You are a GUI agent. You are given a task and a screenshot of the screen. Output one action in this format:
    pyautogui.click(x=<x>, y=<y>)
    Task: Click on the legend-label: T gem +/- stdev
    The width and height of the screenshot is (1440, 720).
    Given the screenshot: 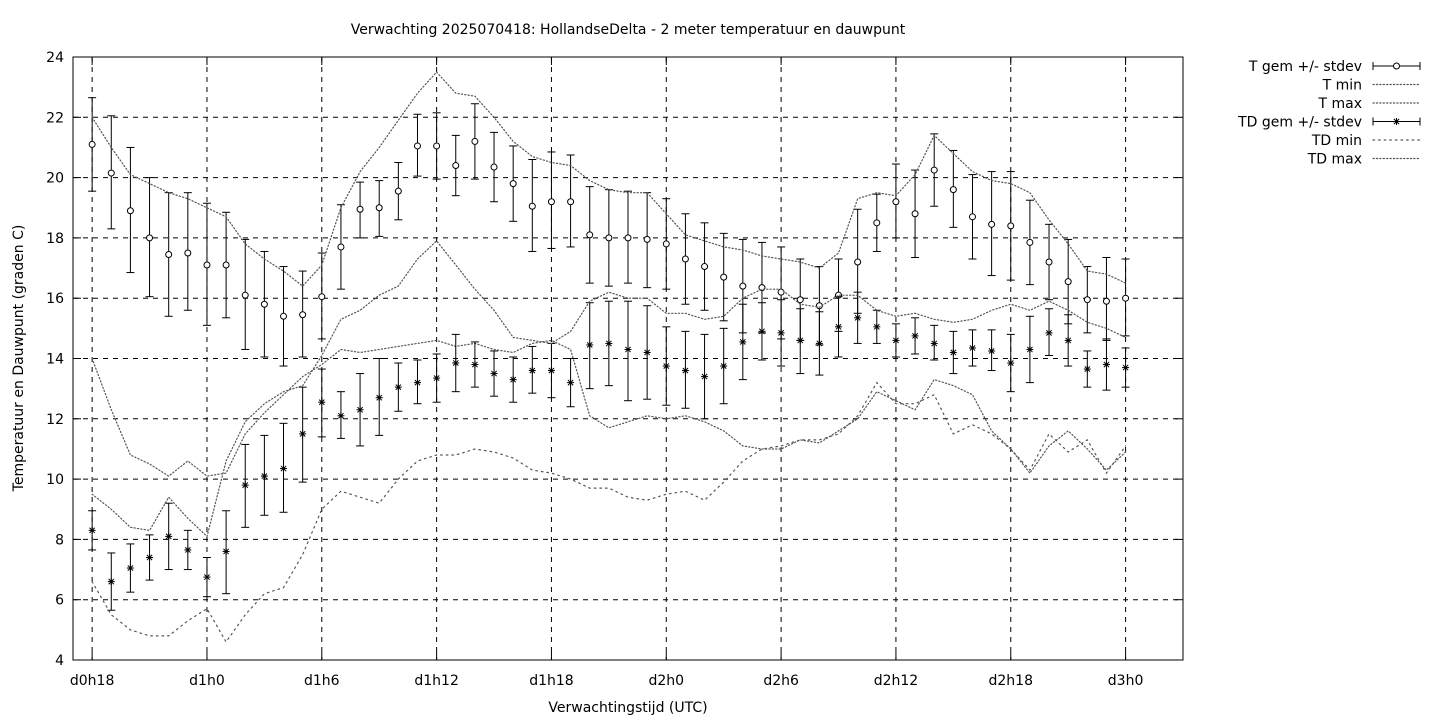 What is the action you would take?
    pyautogui.click(x=1305, y=67)
    